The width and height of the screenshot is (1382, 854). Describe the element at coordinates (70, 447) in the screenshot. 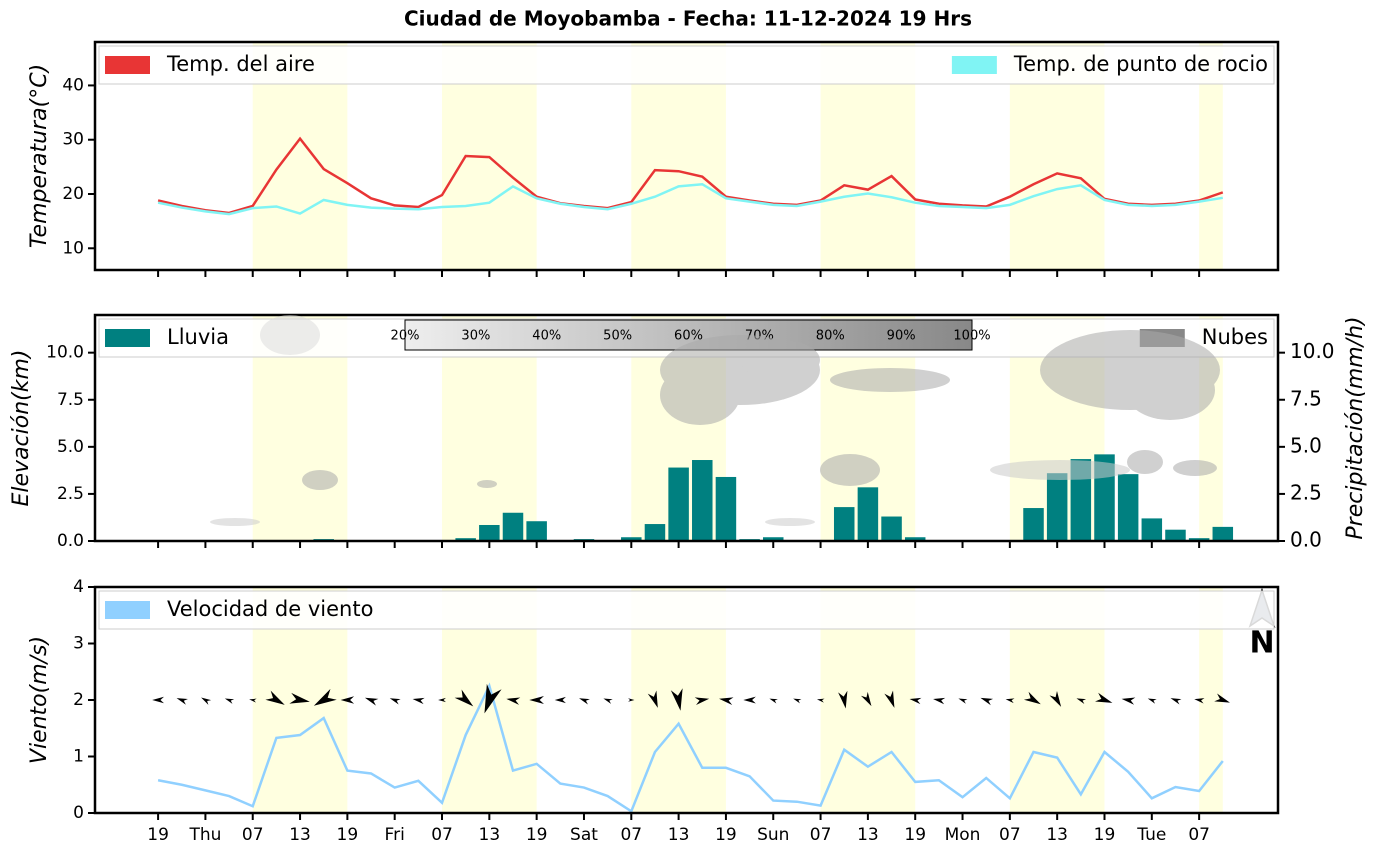

I see `y-tick-label: 5.0` at that location.